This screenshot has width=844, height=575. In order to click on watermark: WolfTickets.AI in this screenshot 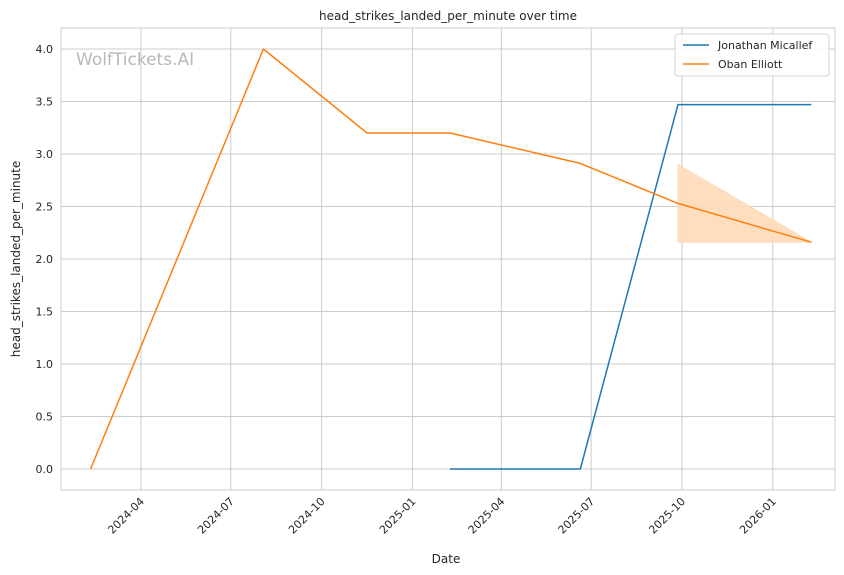, I will do `click(135, 60)`.